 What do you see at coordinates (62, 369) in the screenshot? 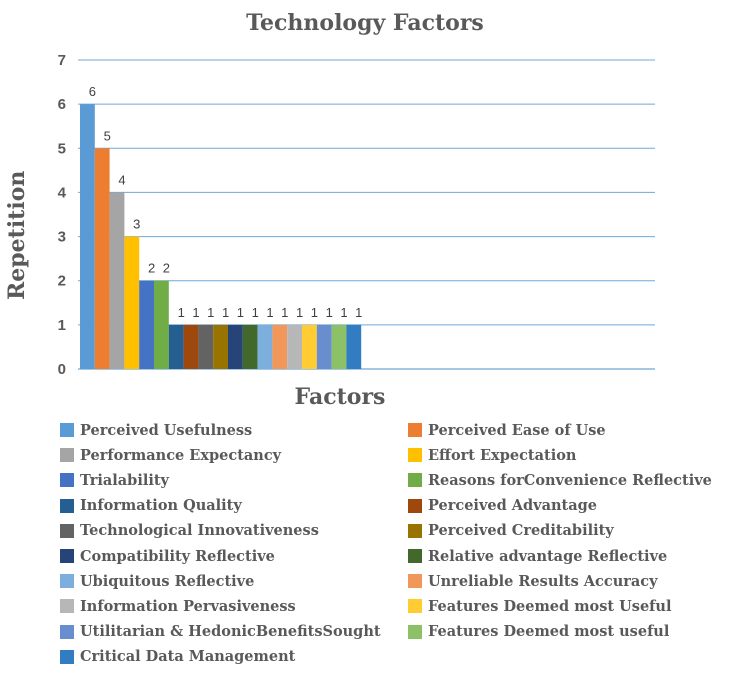
I see `y-tick-label: 0` at bounding box center [62, 369].